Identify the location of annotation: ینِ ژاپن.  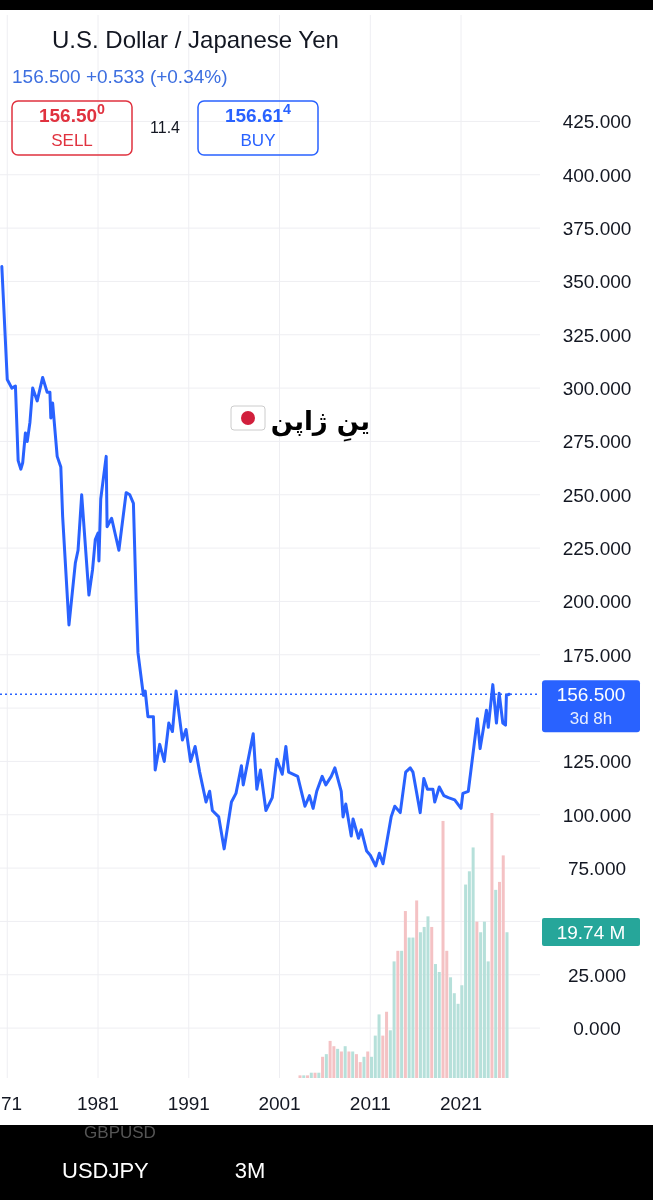
(320, 424).